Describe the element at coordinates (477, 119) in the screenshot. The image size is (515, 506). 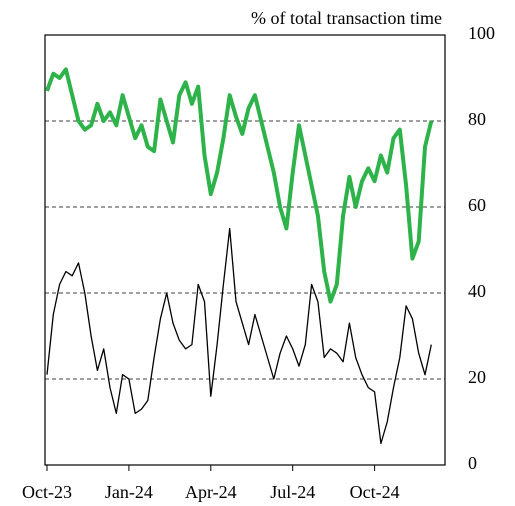
I see `y-tick-label: 80` at that location.